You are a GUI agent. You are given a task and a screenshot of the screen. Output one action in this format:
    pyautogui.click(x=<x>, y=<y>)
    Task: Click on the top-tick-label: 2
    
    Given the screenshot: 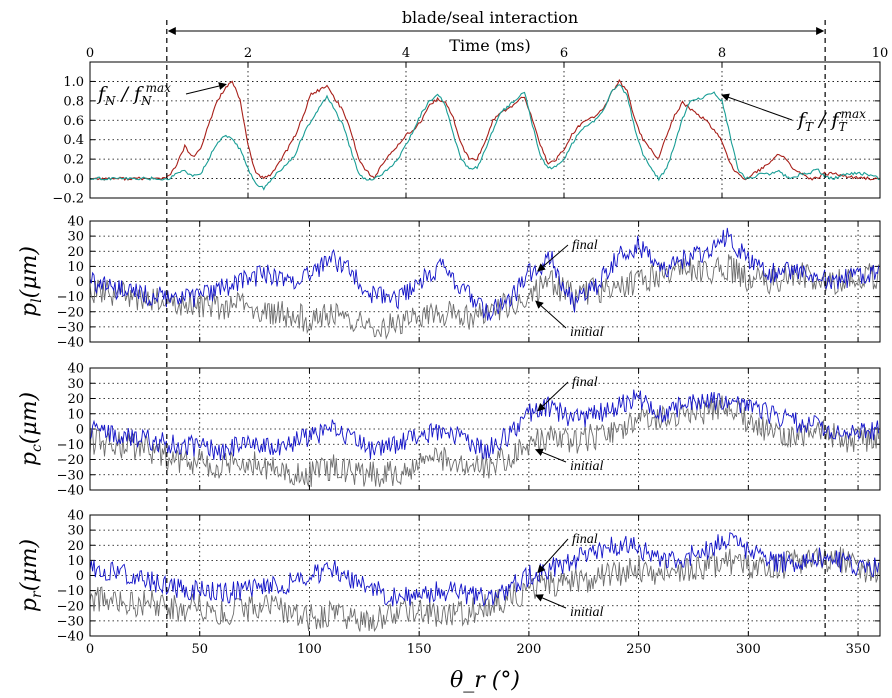 What is the action you would take?
    pyautogui.click(x=248, y=53)
    